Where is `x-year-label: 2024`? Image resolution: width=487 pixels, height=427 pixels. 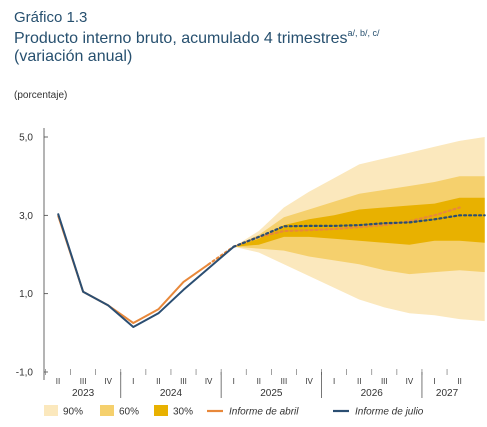
x-year-label: 2024 is located at coordinates (171, 393).